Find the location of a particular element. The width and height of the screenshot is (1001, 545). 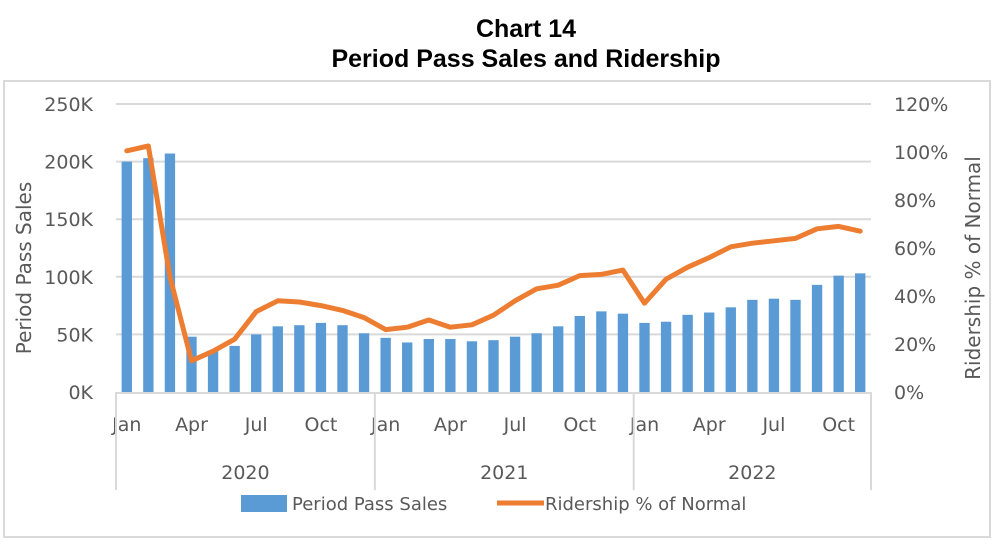

legend-swatch-period-pass-sales is located at coordinates (264, 503).